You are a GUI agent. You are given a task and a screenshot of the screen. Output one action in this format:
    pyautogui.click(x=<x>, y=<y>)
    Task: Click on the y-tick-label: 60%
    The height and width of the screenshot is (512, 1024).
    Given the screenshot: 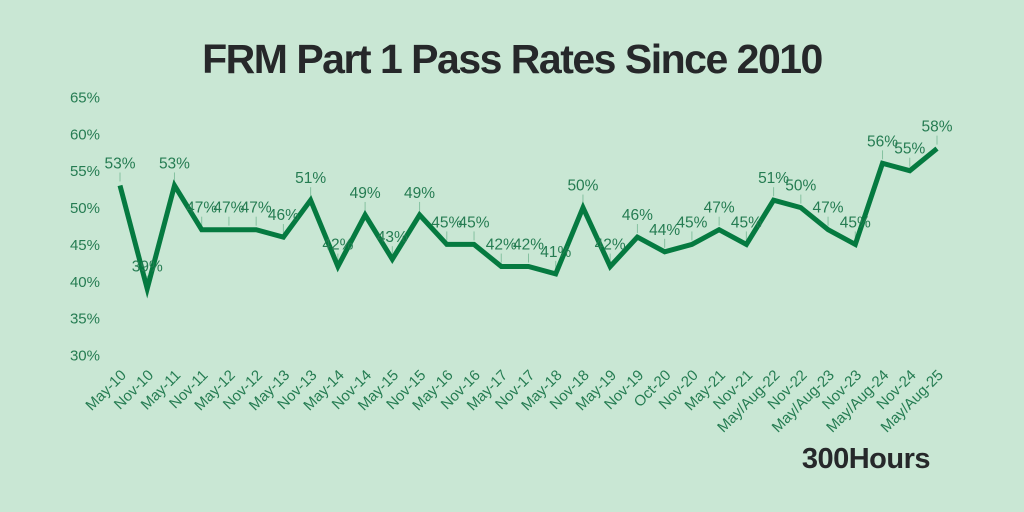 What is the action you would take?
    pyautogui.click(x=85, y=134)
    